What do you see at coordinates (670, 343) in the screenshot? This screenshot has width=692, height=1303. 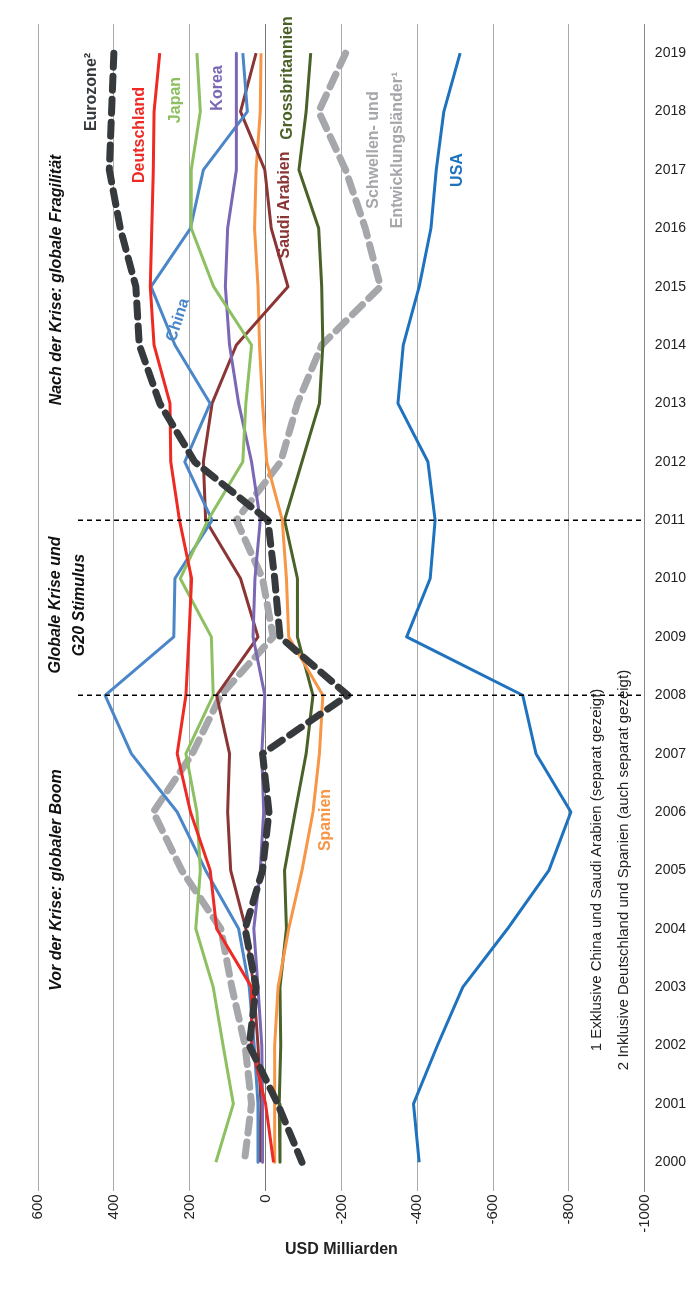 I see `y-tick-label: 2014` at bounding box center [670, 343].